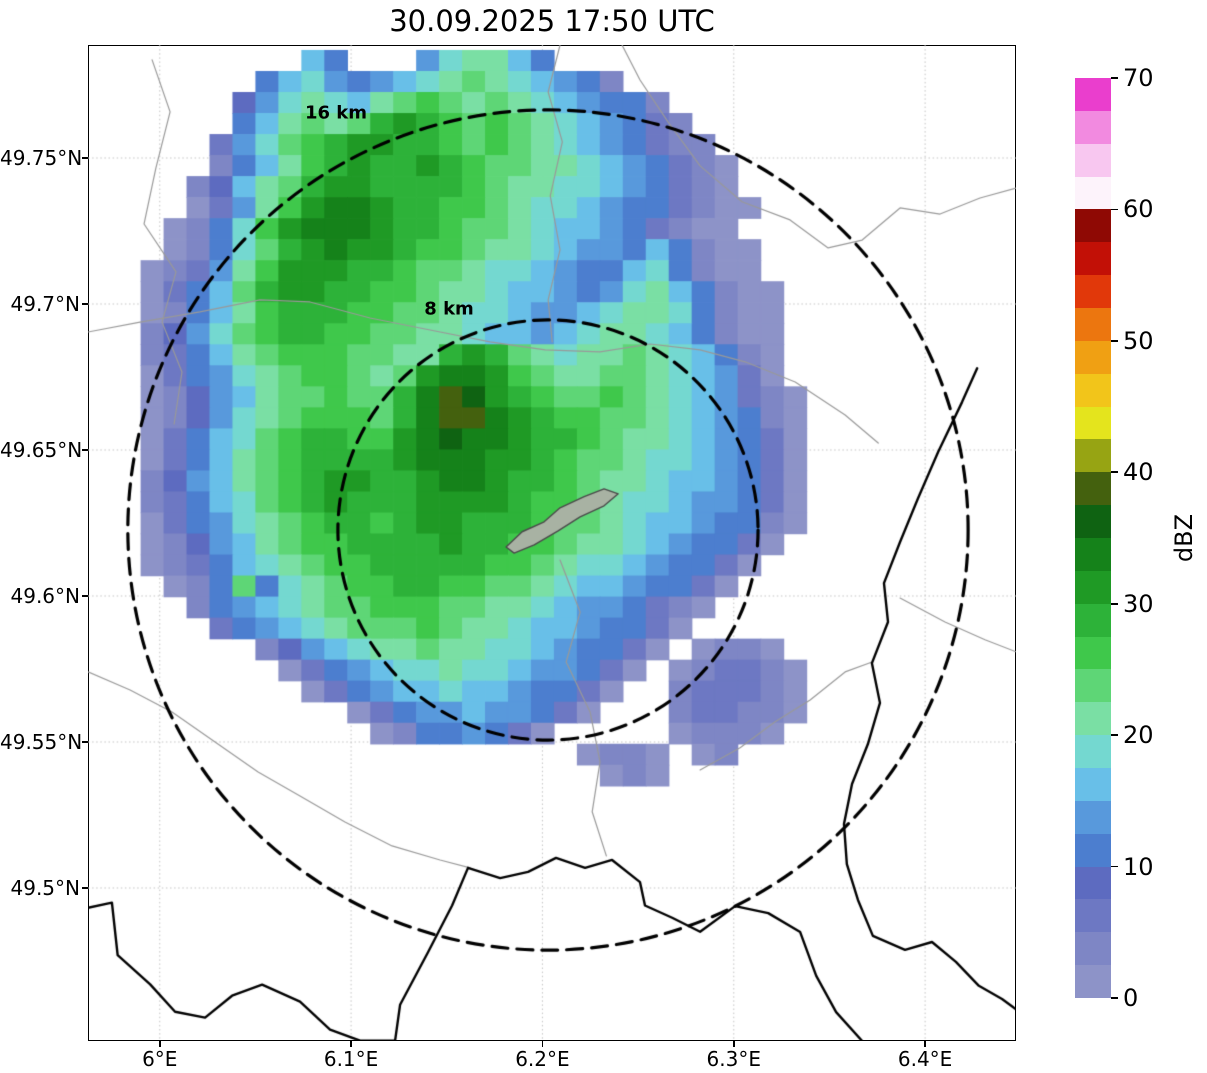 This screenshot has height=1073, width=1207. What do you see at coordinates (351, 1059) in the screenshot?
I see `x-tick-label: 6.1°E` at bounding box center [351, 1059].